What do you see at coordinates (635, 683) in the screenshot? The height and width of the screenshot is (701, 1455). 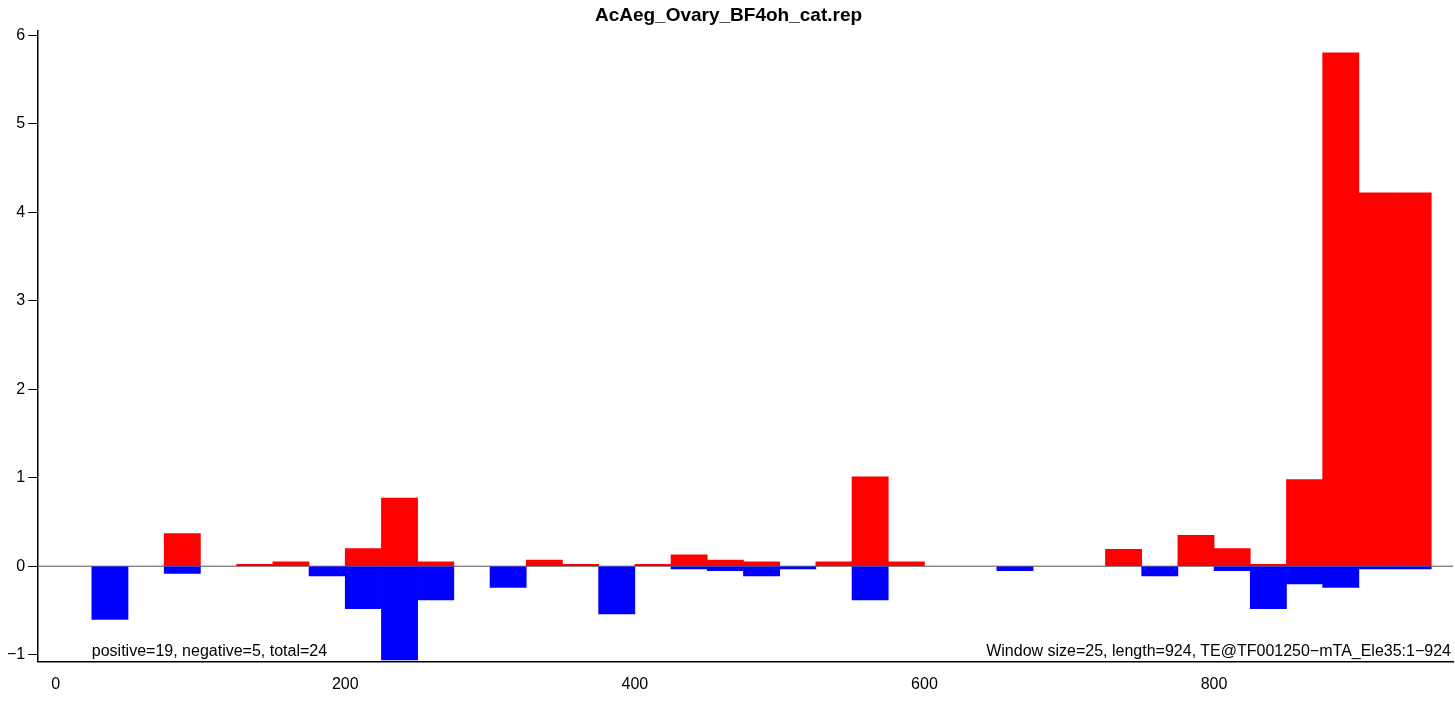 I see `x-tick-label: 400` at bounding box center [635, 683].